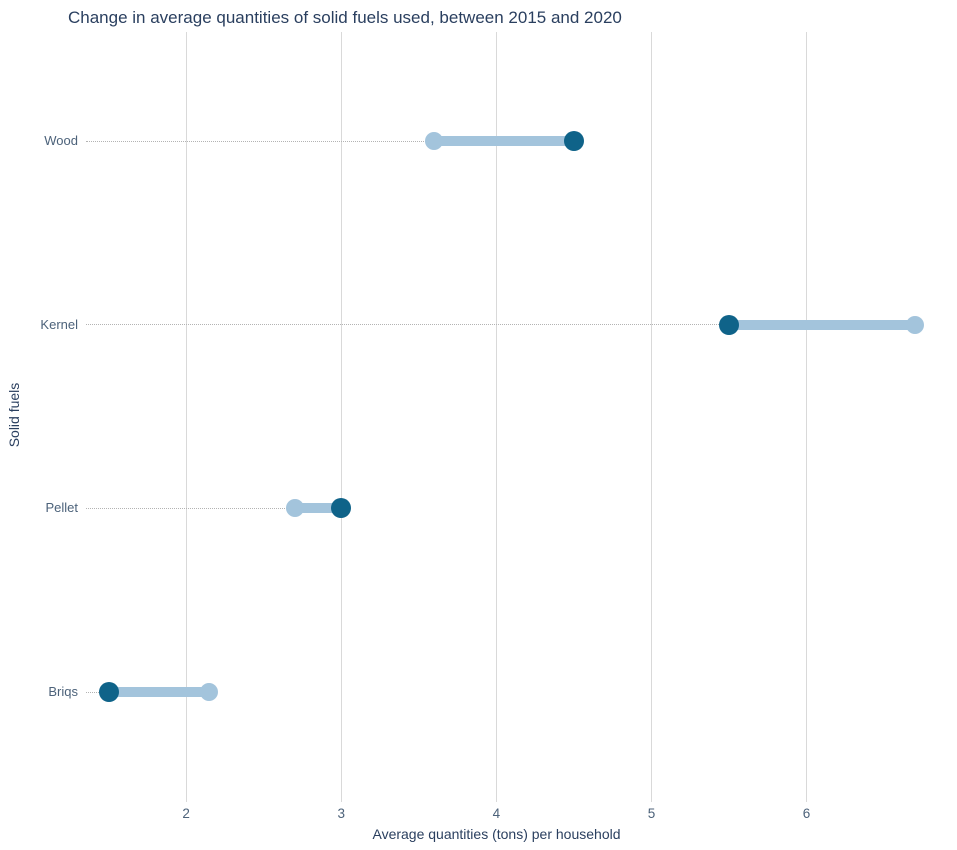 This screenshot has height=850, width=957. What do you see at coordinates (61, 508) in the screenshot?
I see `y-category-label: Pellet` at bounding box center [61, 508].